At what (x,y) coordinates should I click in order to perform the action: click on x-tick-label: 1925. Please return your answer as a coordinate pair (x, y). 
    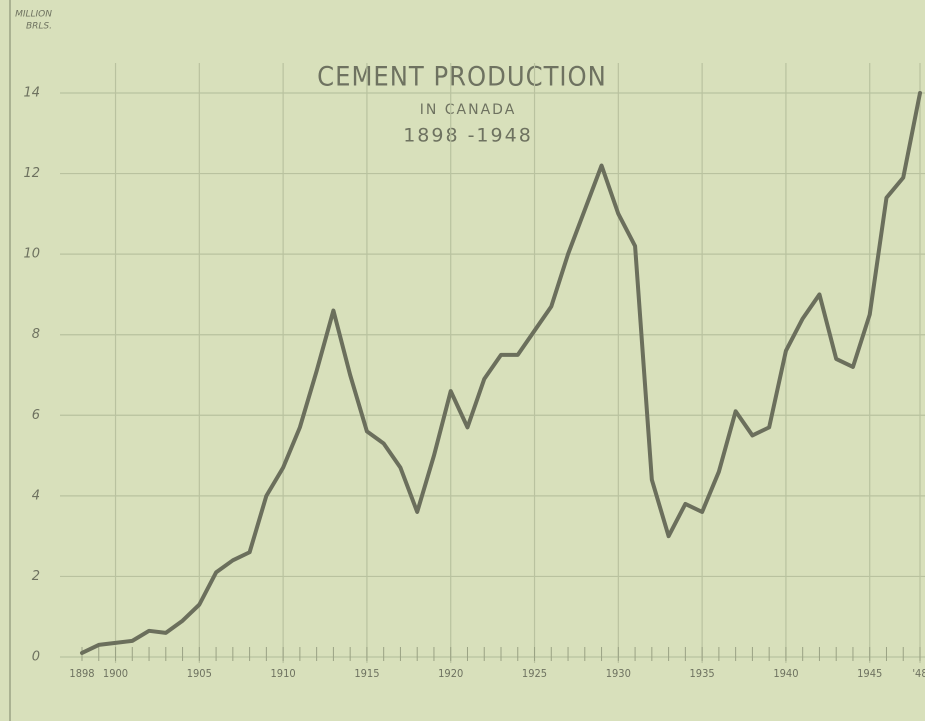
    Looking at the image, I should click on (534, 673).